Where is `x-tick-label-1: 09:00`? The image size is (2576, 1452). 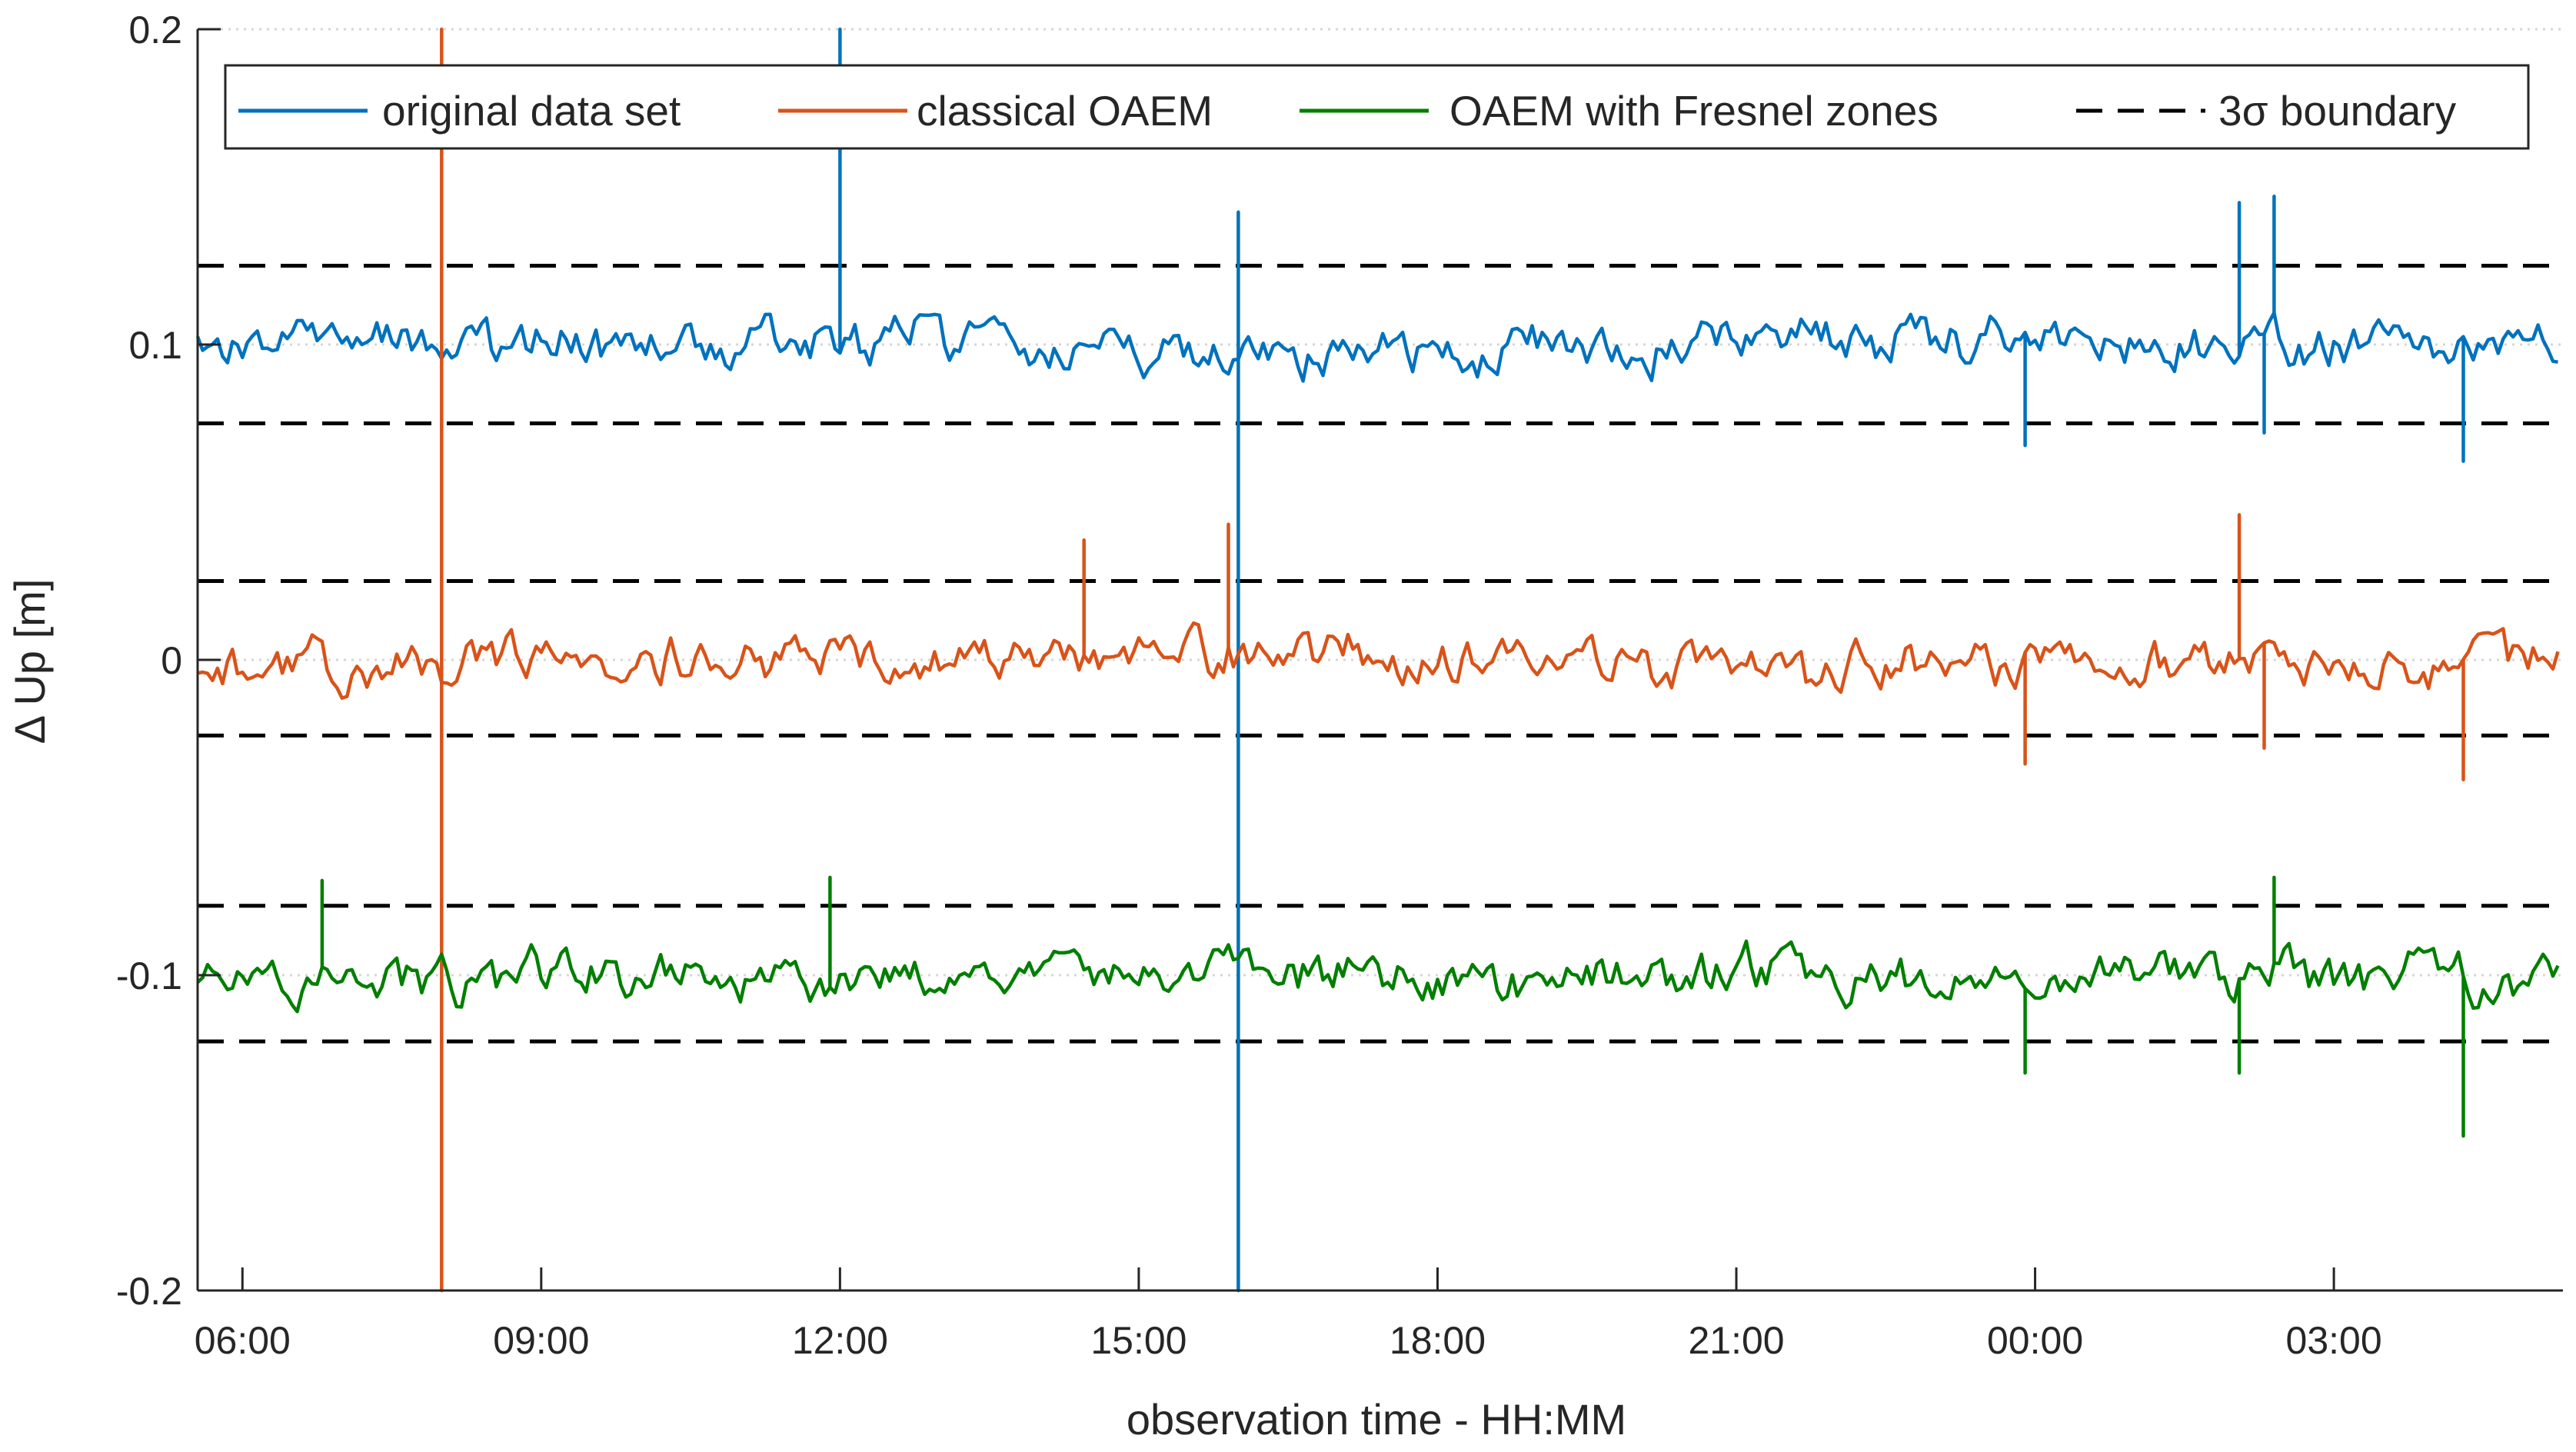 x-tick-label-1: 09:00 is located at coordinates (541, 1340).